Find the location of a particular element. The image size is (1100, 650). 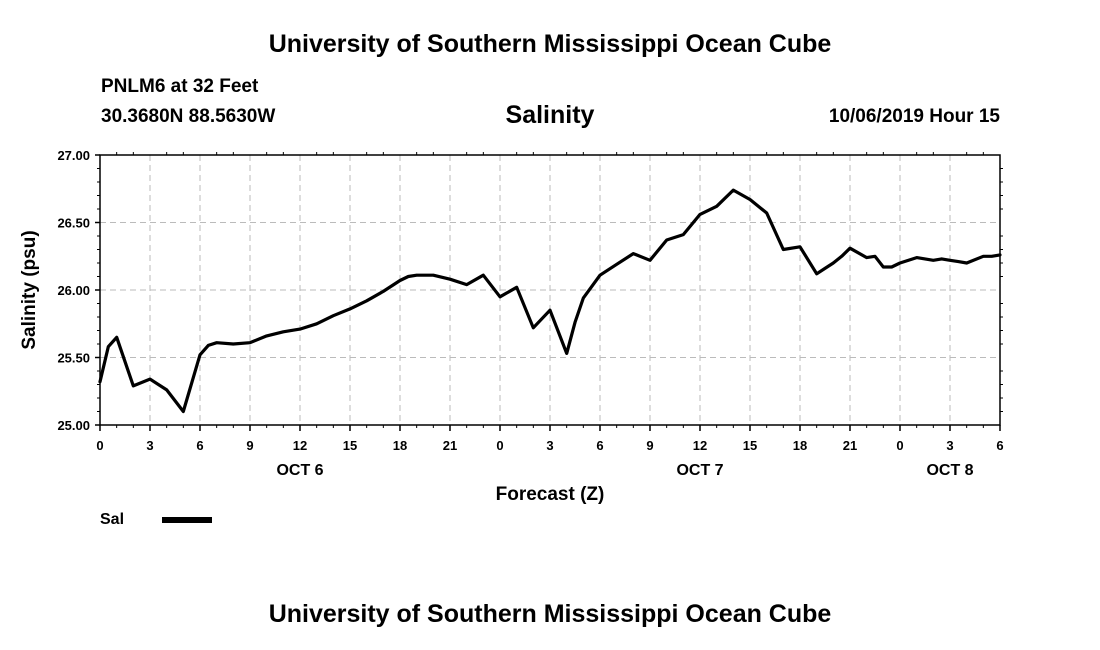

y-tick-label: 25.00 is located at coordinates (73, 425).